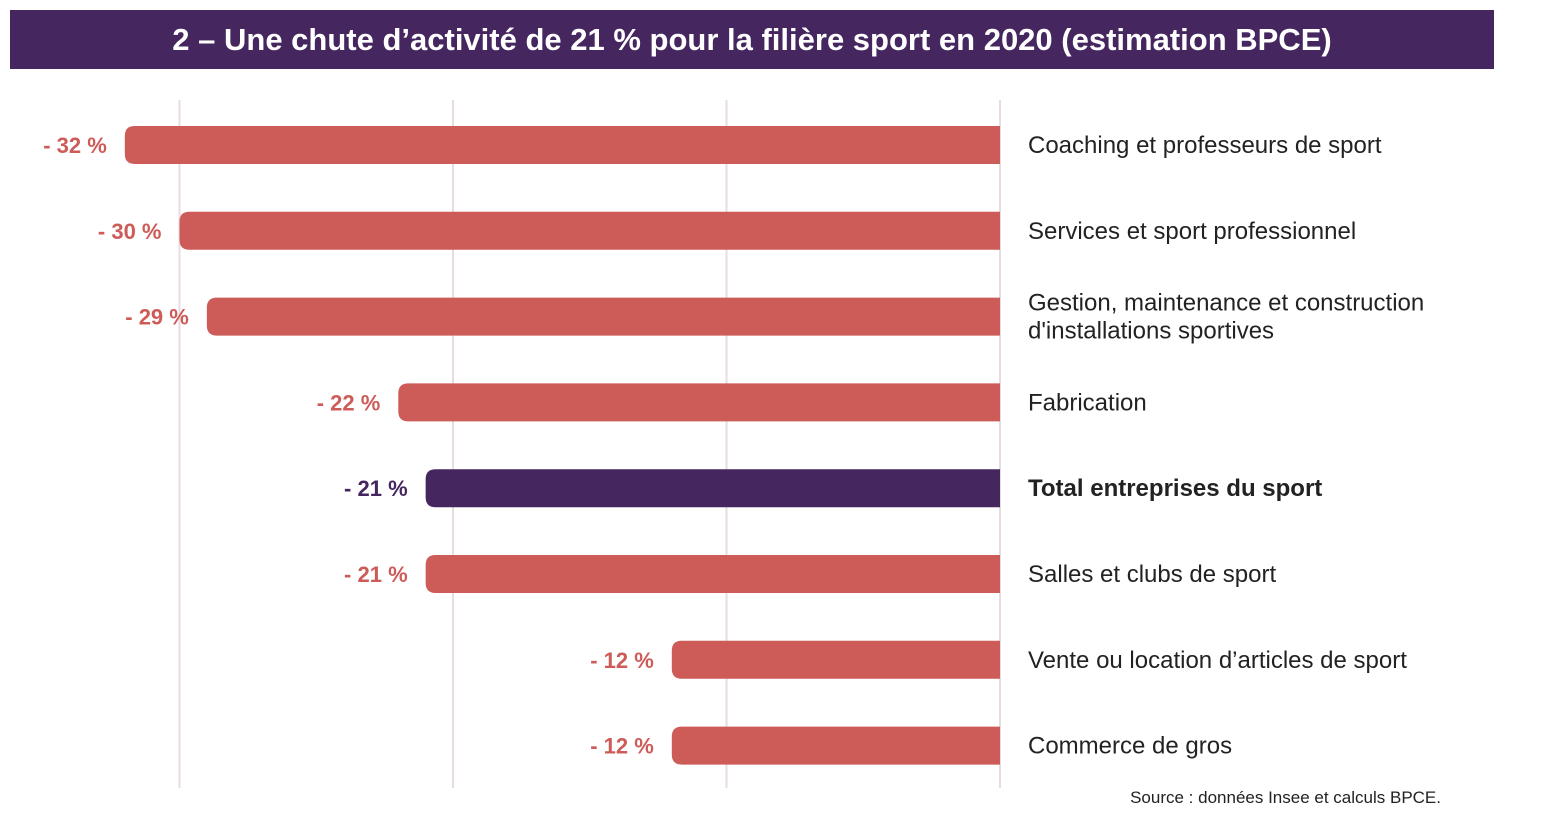 The width and height of the screenshot is (1548, 836). What do you see at coordinates (1175, 488) in the screenshot?
I see `category-label: Total entreprises du sport` at bounding box center [1175, 488].